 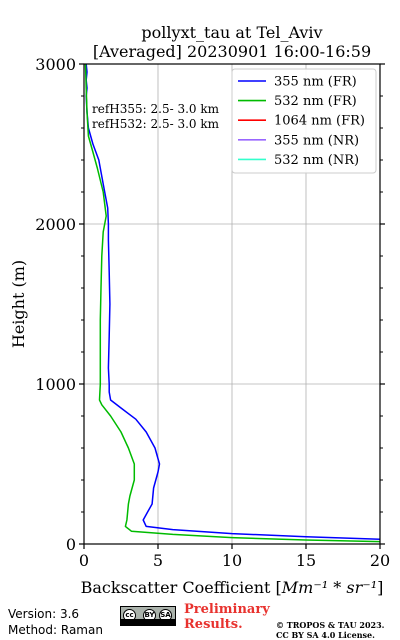 I want to click on x-tick-label: 0, so click(x=84, y=560).